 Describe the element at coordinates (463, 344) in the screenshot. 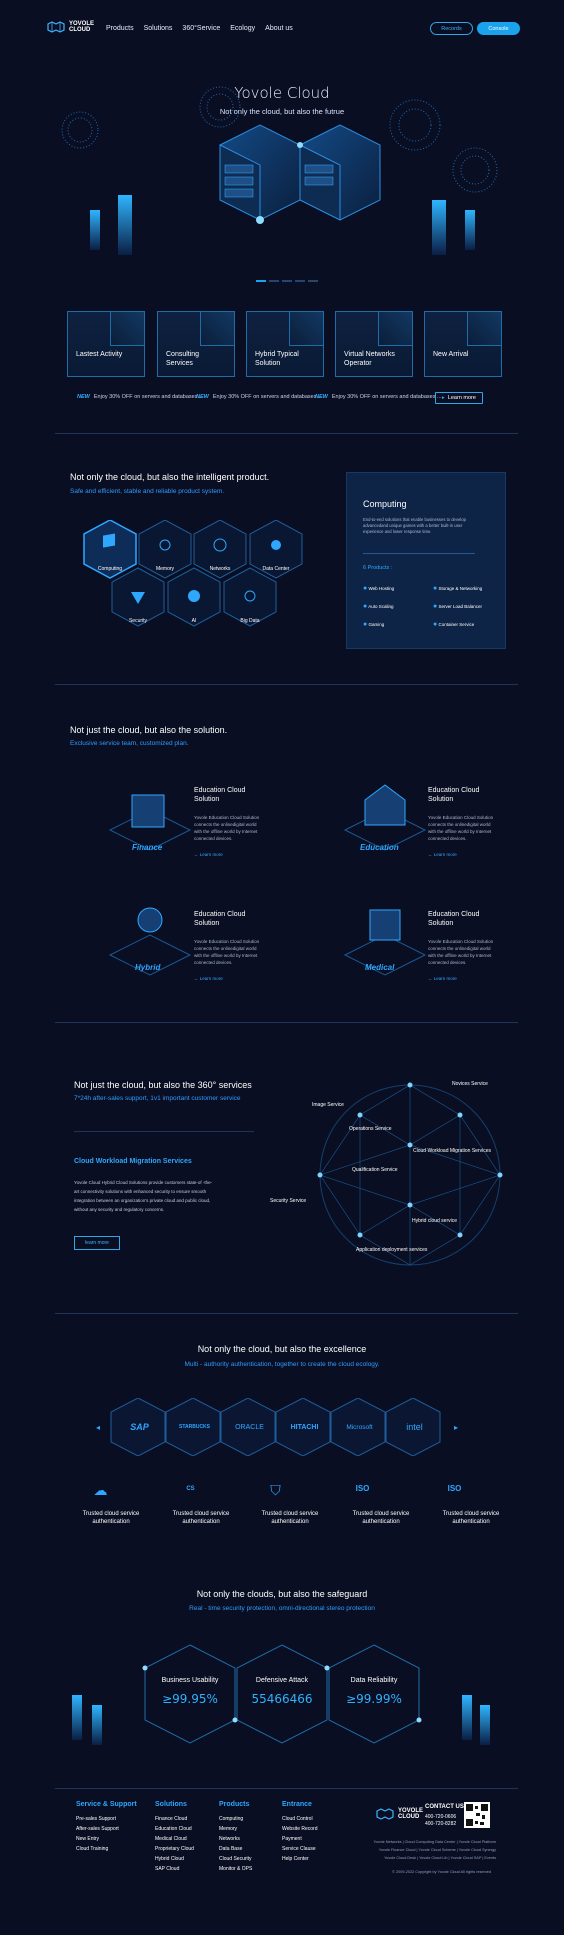

I see `card-new-arrival: New Arrival` at that location.